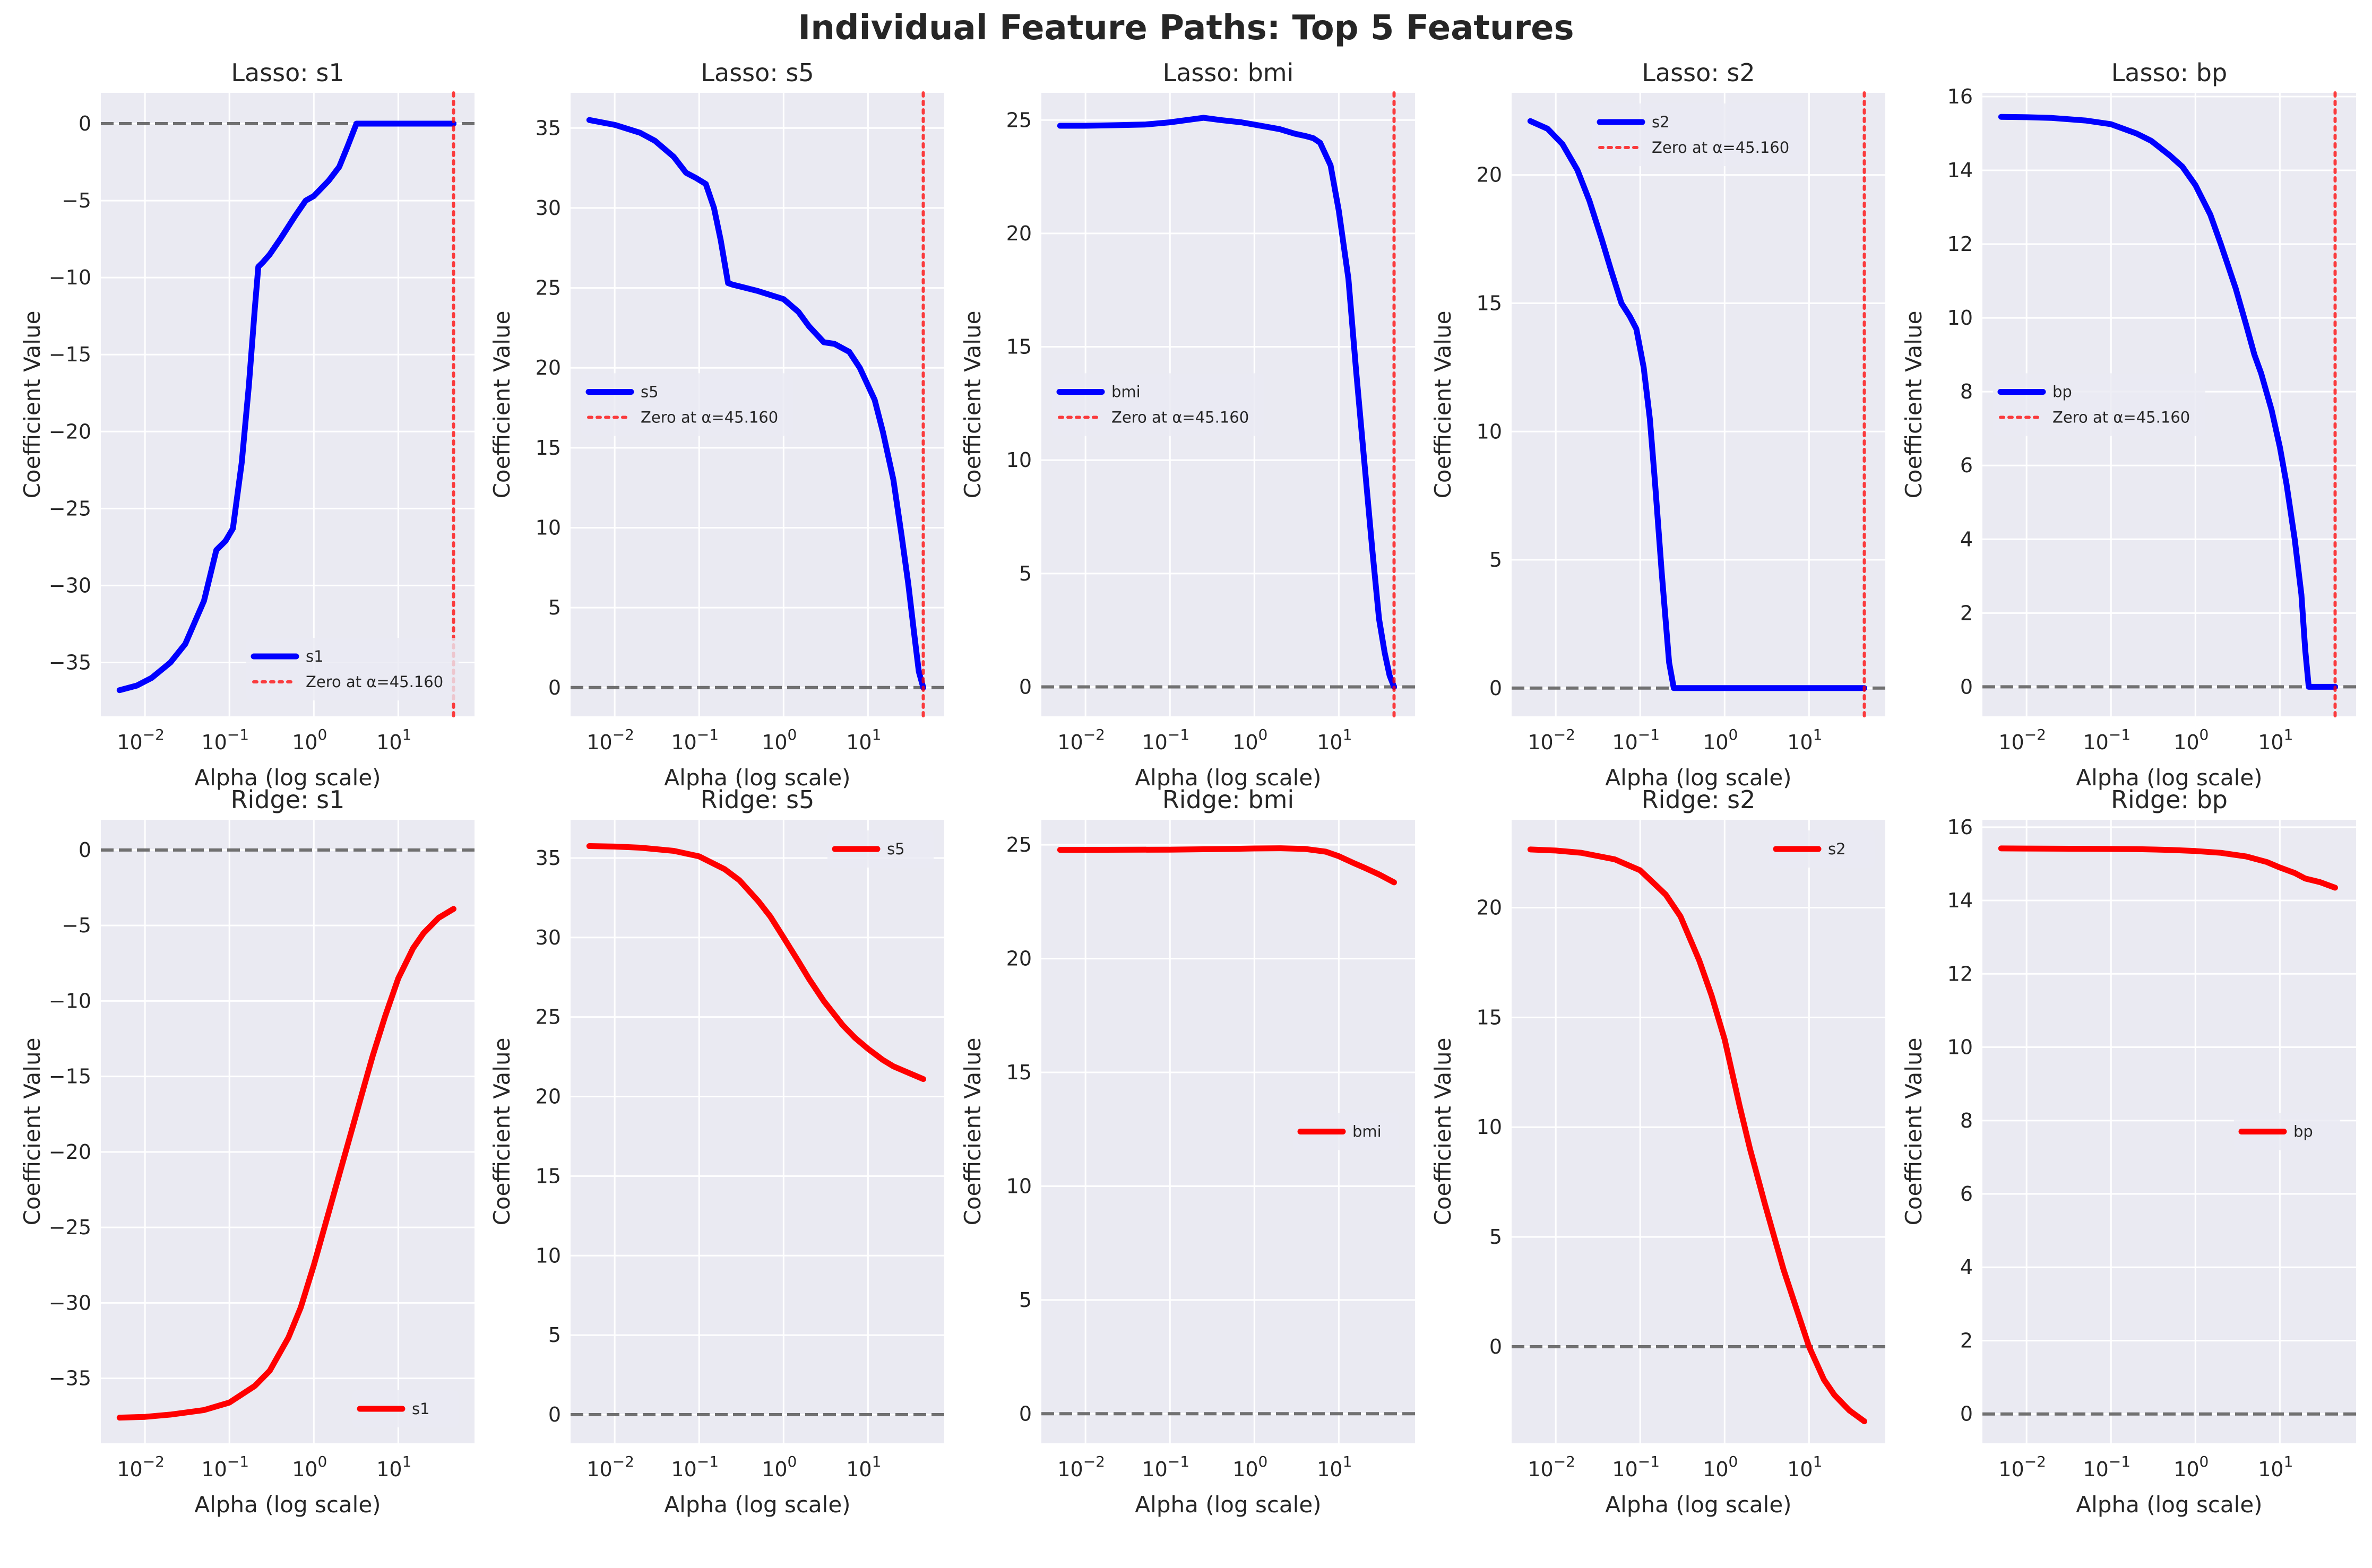 The image size is (2372, 1568). I want to click on y-tick-label: −30, so click(70, 1302).